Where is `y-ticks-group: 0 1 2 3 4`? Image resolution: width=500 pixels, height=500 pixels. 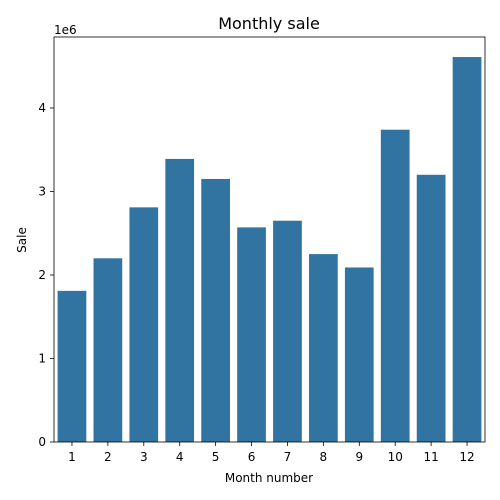
y-ticks-group: 0 1 2 3 4 is located at coordinates (46, 275).